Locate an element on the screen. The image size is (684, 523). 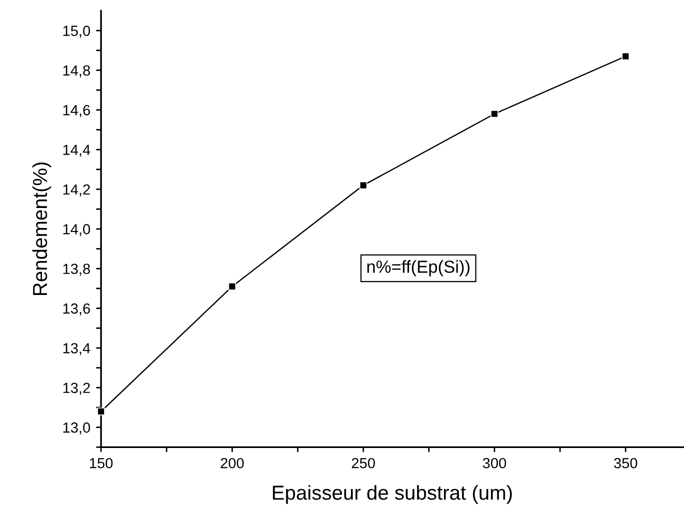
x-tick-label: 300 is located at coordinates (494, 463).